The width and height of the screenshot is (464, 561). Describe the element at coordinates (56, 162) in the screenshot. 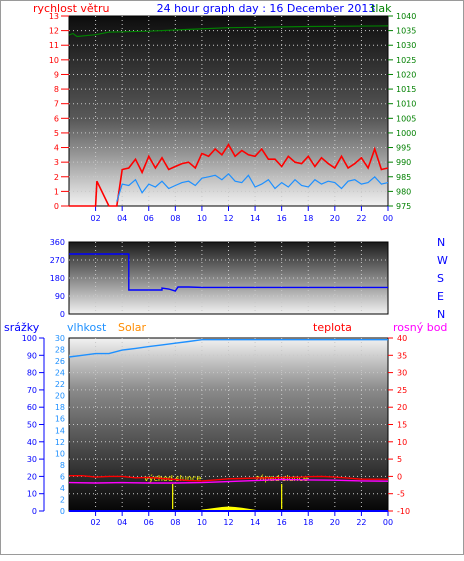

I see `wind-tick-label: 3` at that location.